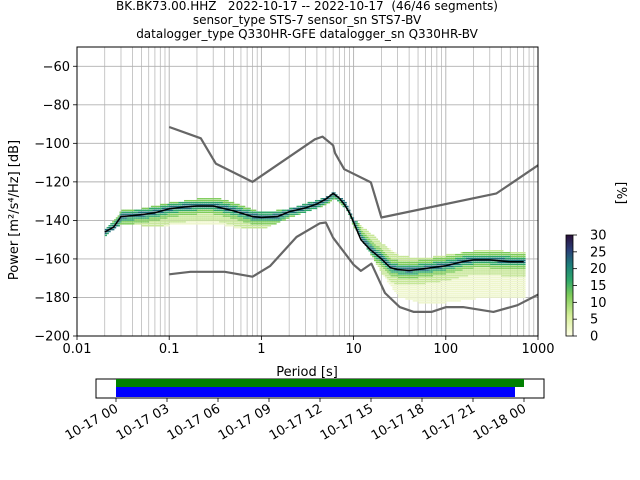 Image resolution: width=640 pixels, height=480 pixels. Describe the element at coordinates (52, 221) in the screenshot. I see `y-tick-label: −140` at that location.